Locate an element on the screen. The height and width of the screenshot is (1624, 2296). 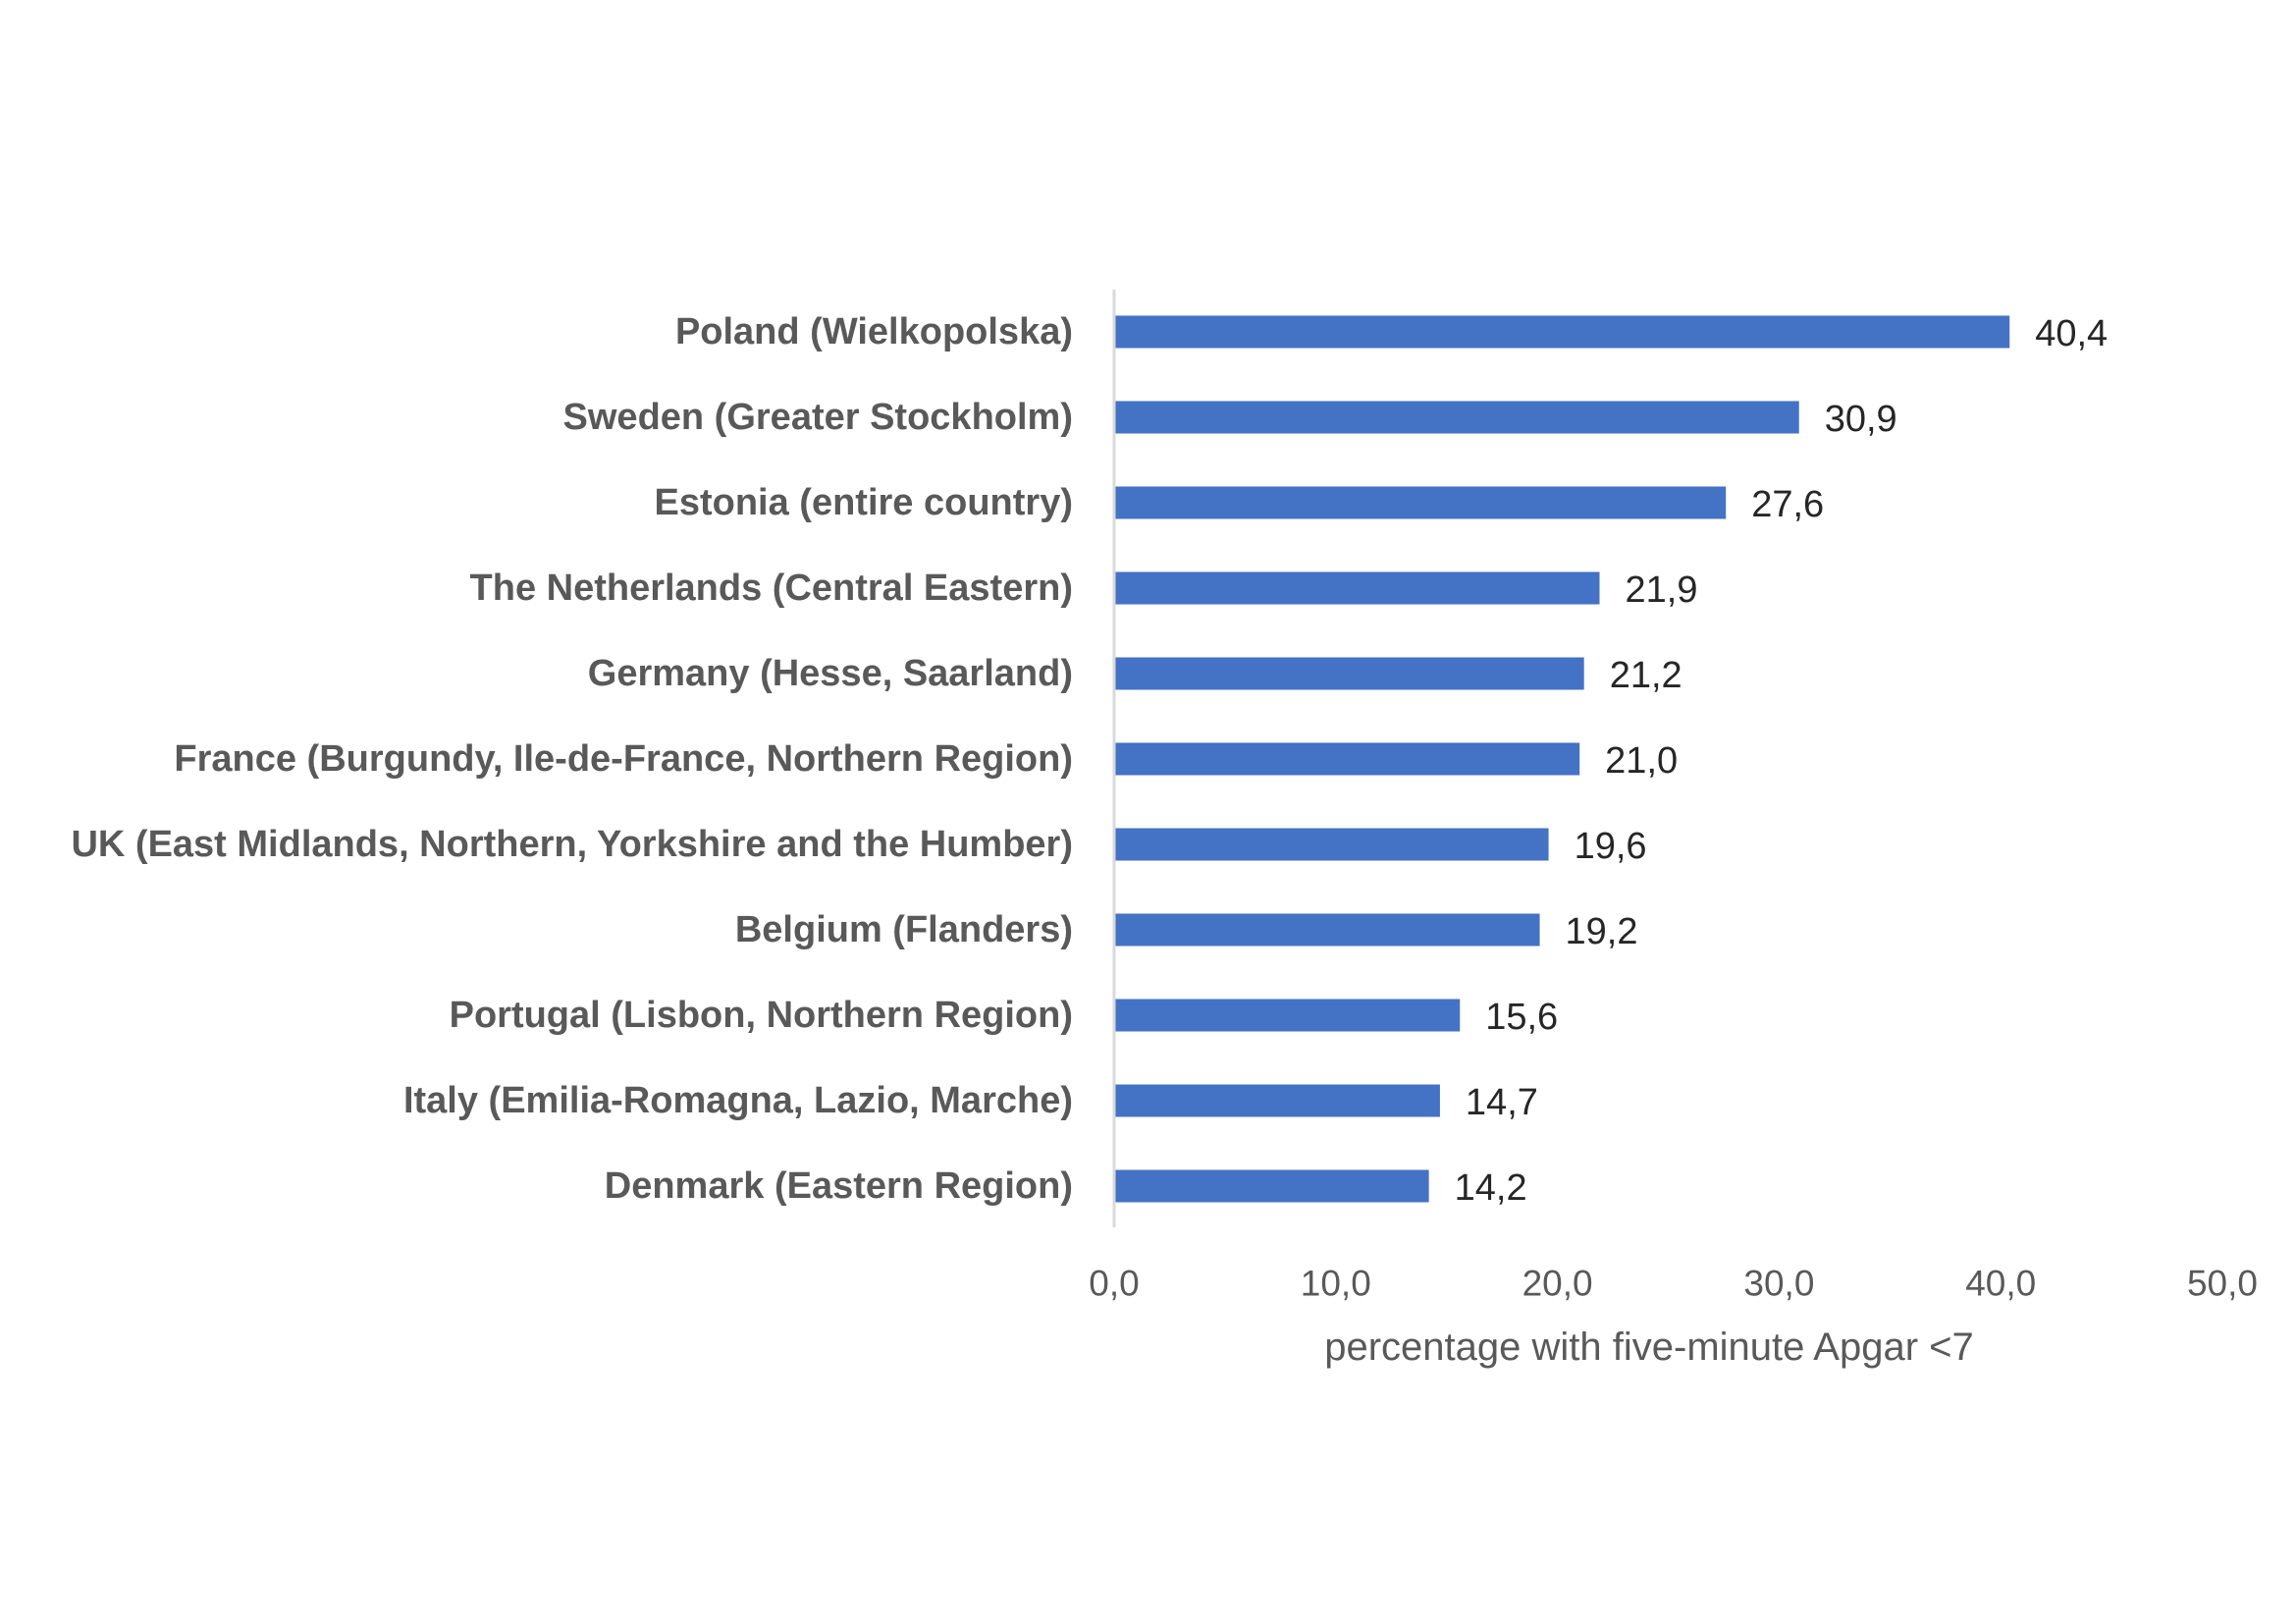
x-tick-labels: 0,0 10,0 20,0 30,0 40,0 50,0 is located at coordinates (1673, 1284).